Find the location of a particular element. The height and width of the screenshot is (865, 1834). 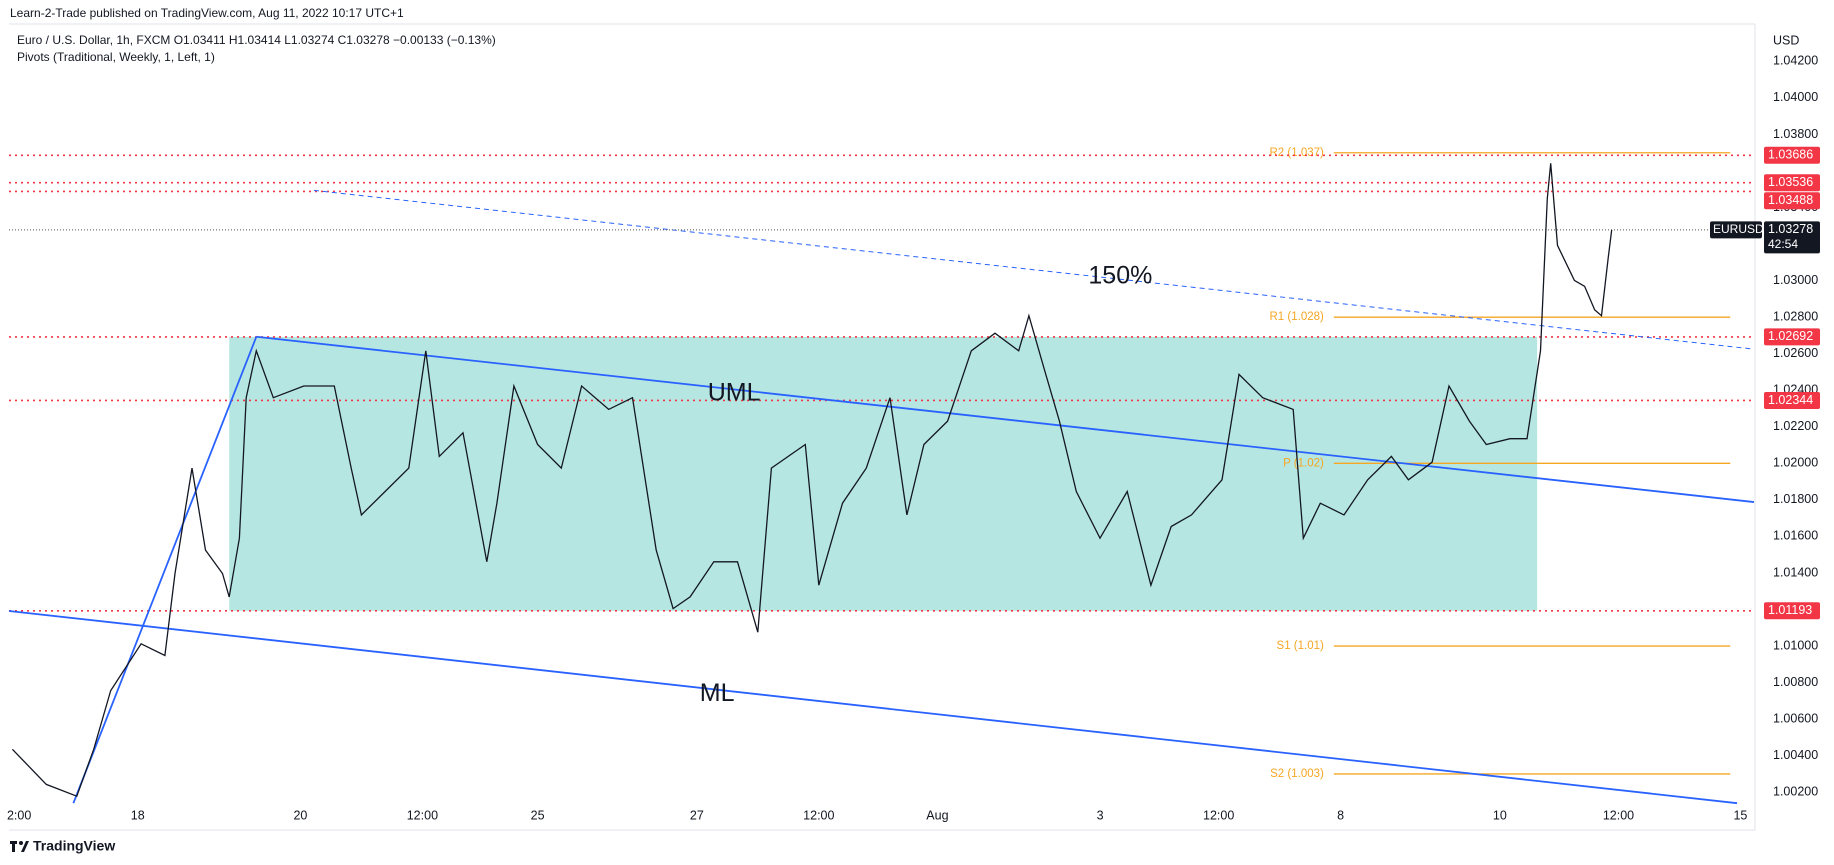

x-tick-label: 2:00 is located at coordinates (19, 815).